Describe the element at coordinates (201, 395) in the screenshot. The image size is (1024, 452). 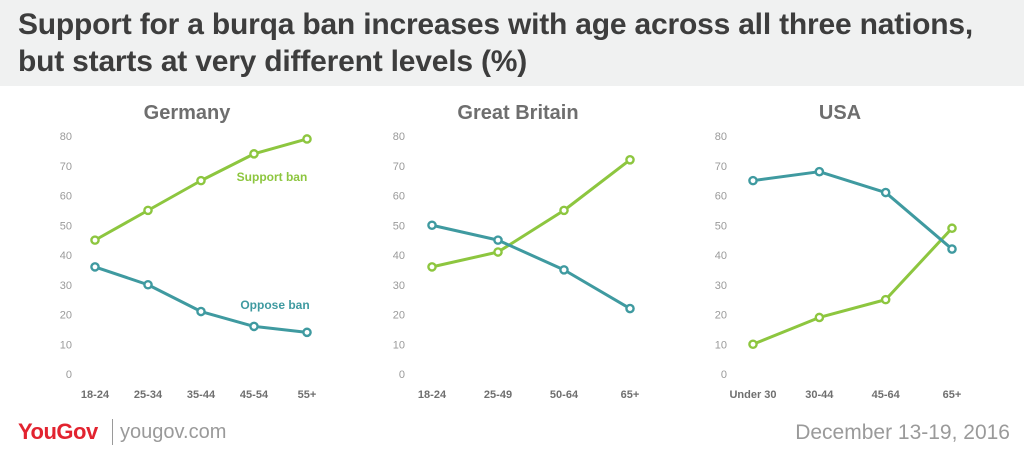
I see `x-tick-label: 35-44` at that location.